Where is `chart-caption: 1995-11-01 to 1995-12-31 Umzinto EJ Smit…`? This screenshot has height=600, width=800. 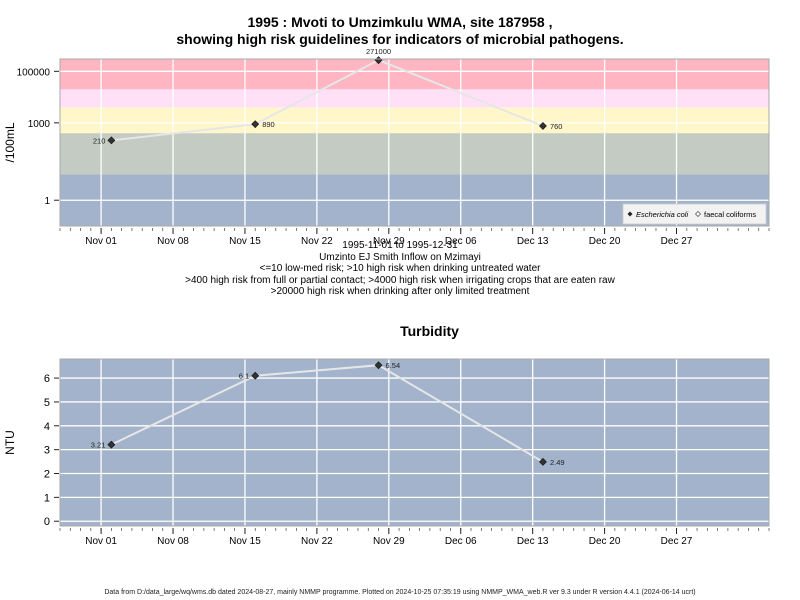
chart-caption: 1995-11-01 to 1995-12-31 Umzinto EJ Smit… is located at coordinates (400, 269).